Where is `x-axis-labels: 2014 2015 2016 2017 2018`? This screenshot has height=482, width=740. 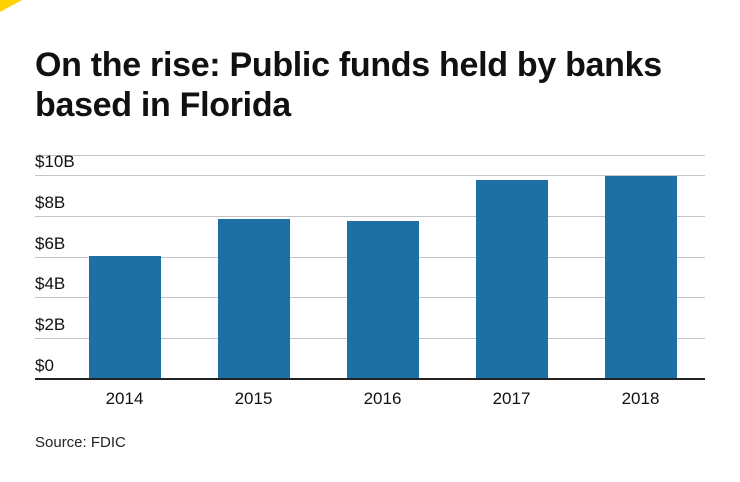 x-axis-labels: 2014 2015 2016 2017 2018 is located at coordinates (382, 399).